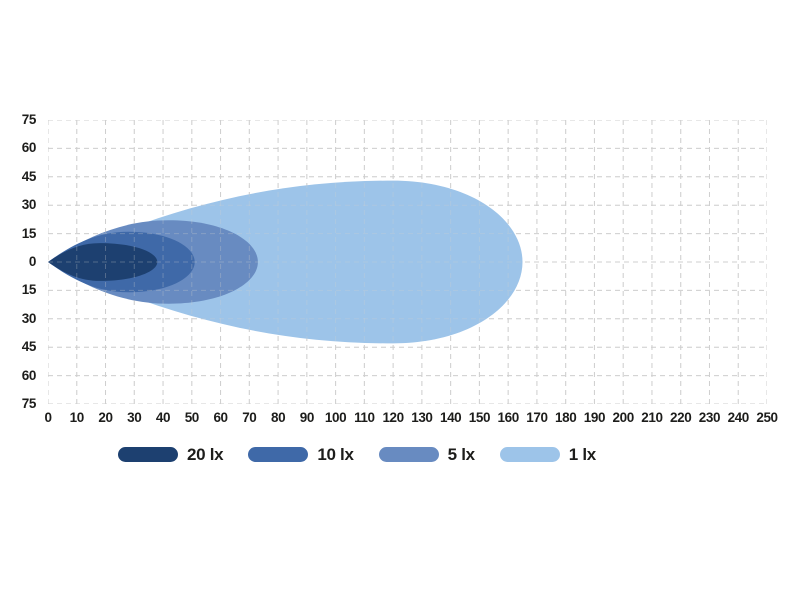 This screenshot has height=600, width=800. What do you see at coordinates (32, 261) in the screenshot?
I see `y-tick-label: 0` at bounding box center [32, 261].